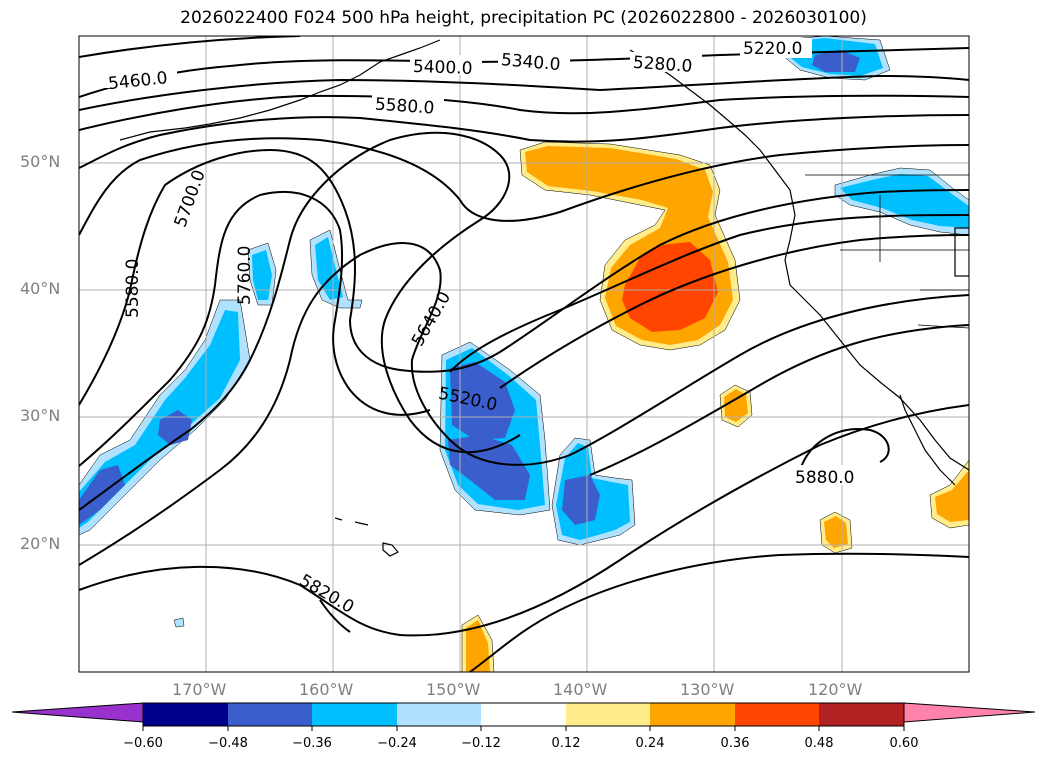 Image resolution: width=1047 pixels, height=765 pixels. Describe the element at coordinates (904, 743) in the screenshot. I see `colorbar-tick-label: 0.60` at that location.